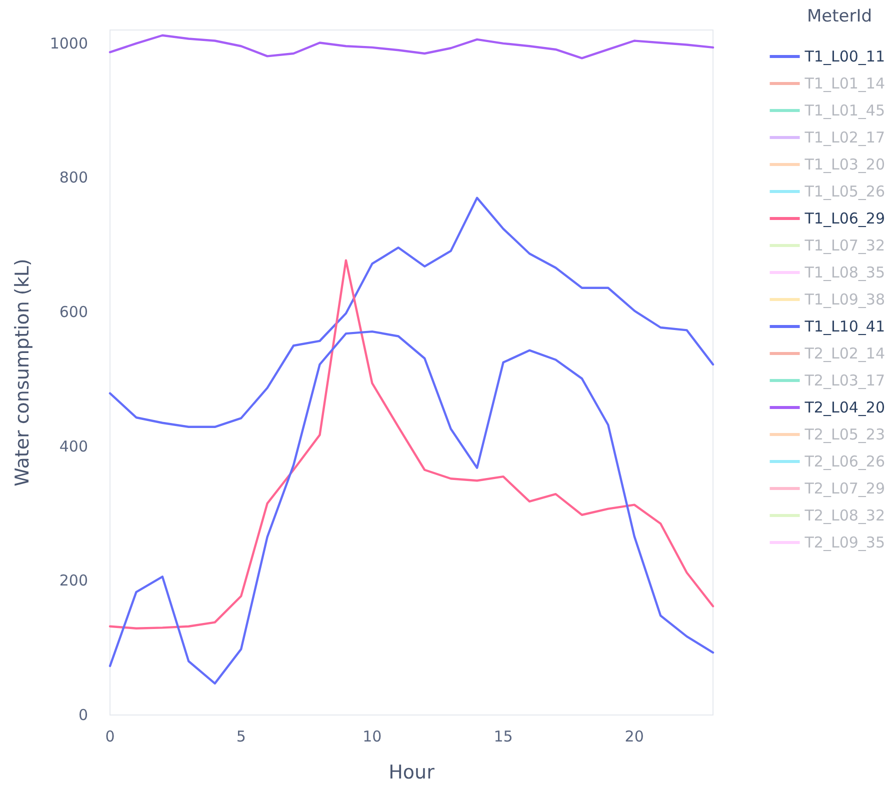  What do you see at coordinates (845, 515) in the screenshot?
I see `legend-label: T2_L08_32` at bounding box center [845, 515].